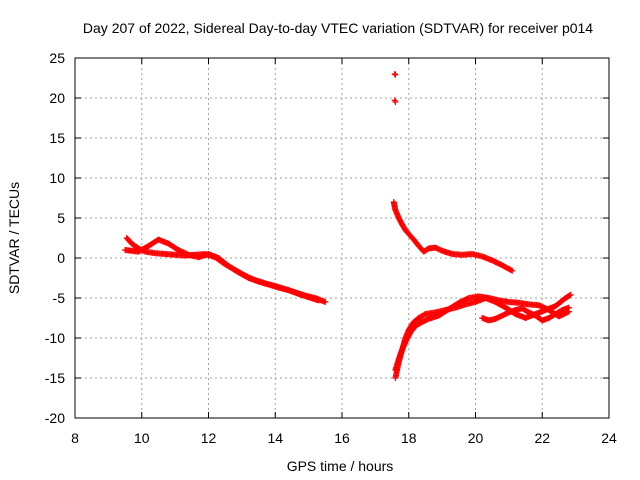 The image size is (640, 480). What do you see at coordinates (57, 138) in the screenshot?
I see `y-tick-label: 15` at bounding box center [57, 138].